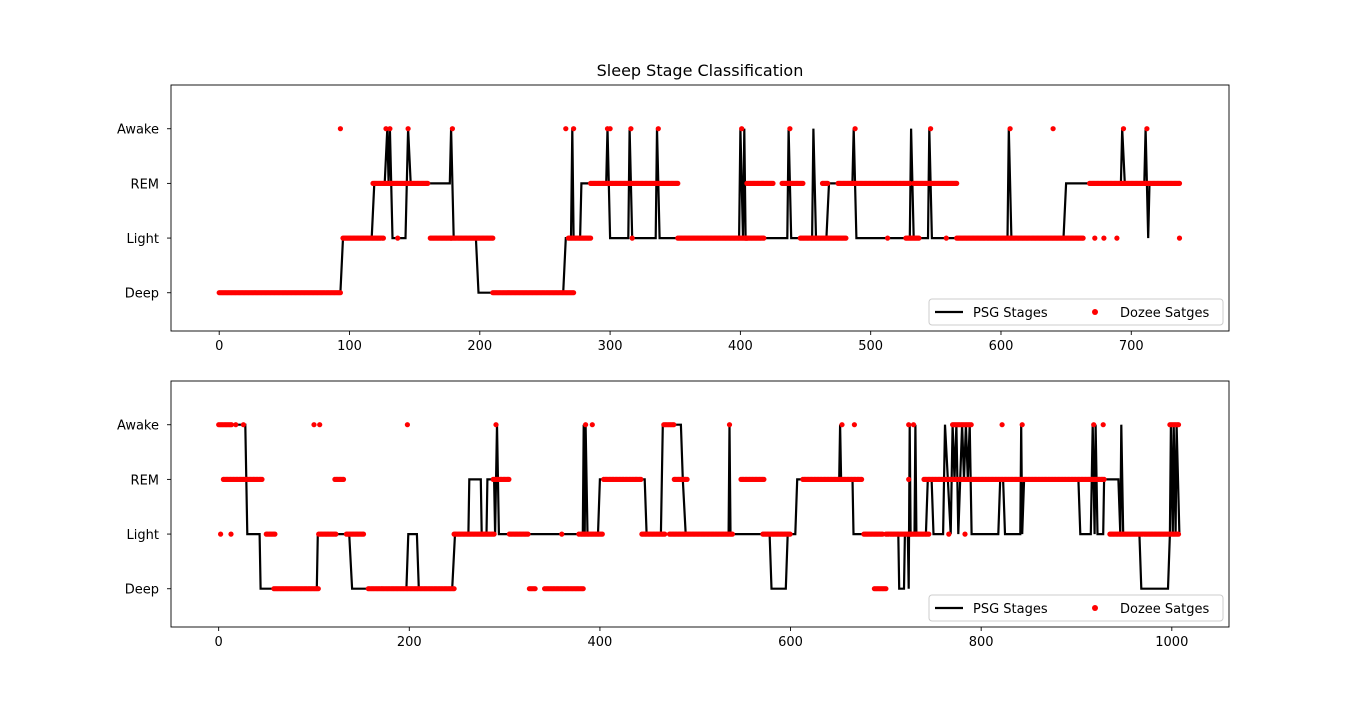  What do you see at coordinates (349, 346) in the screenshot?
I see `x-tick-label: 100` at bounding box center [349, 346].